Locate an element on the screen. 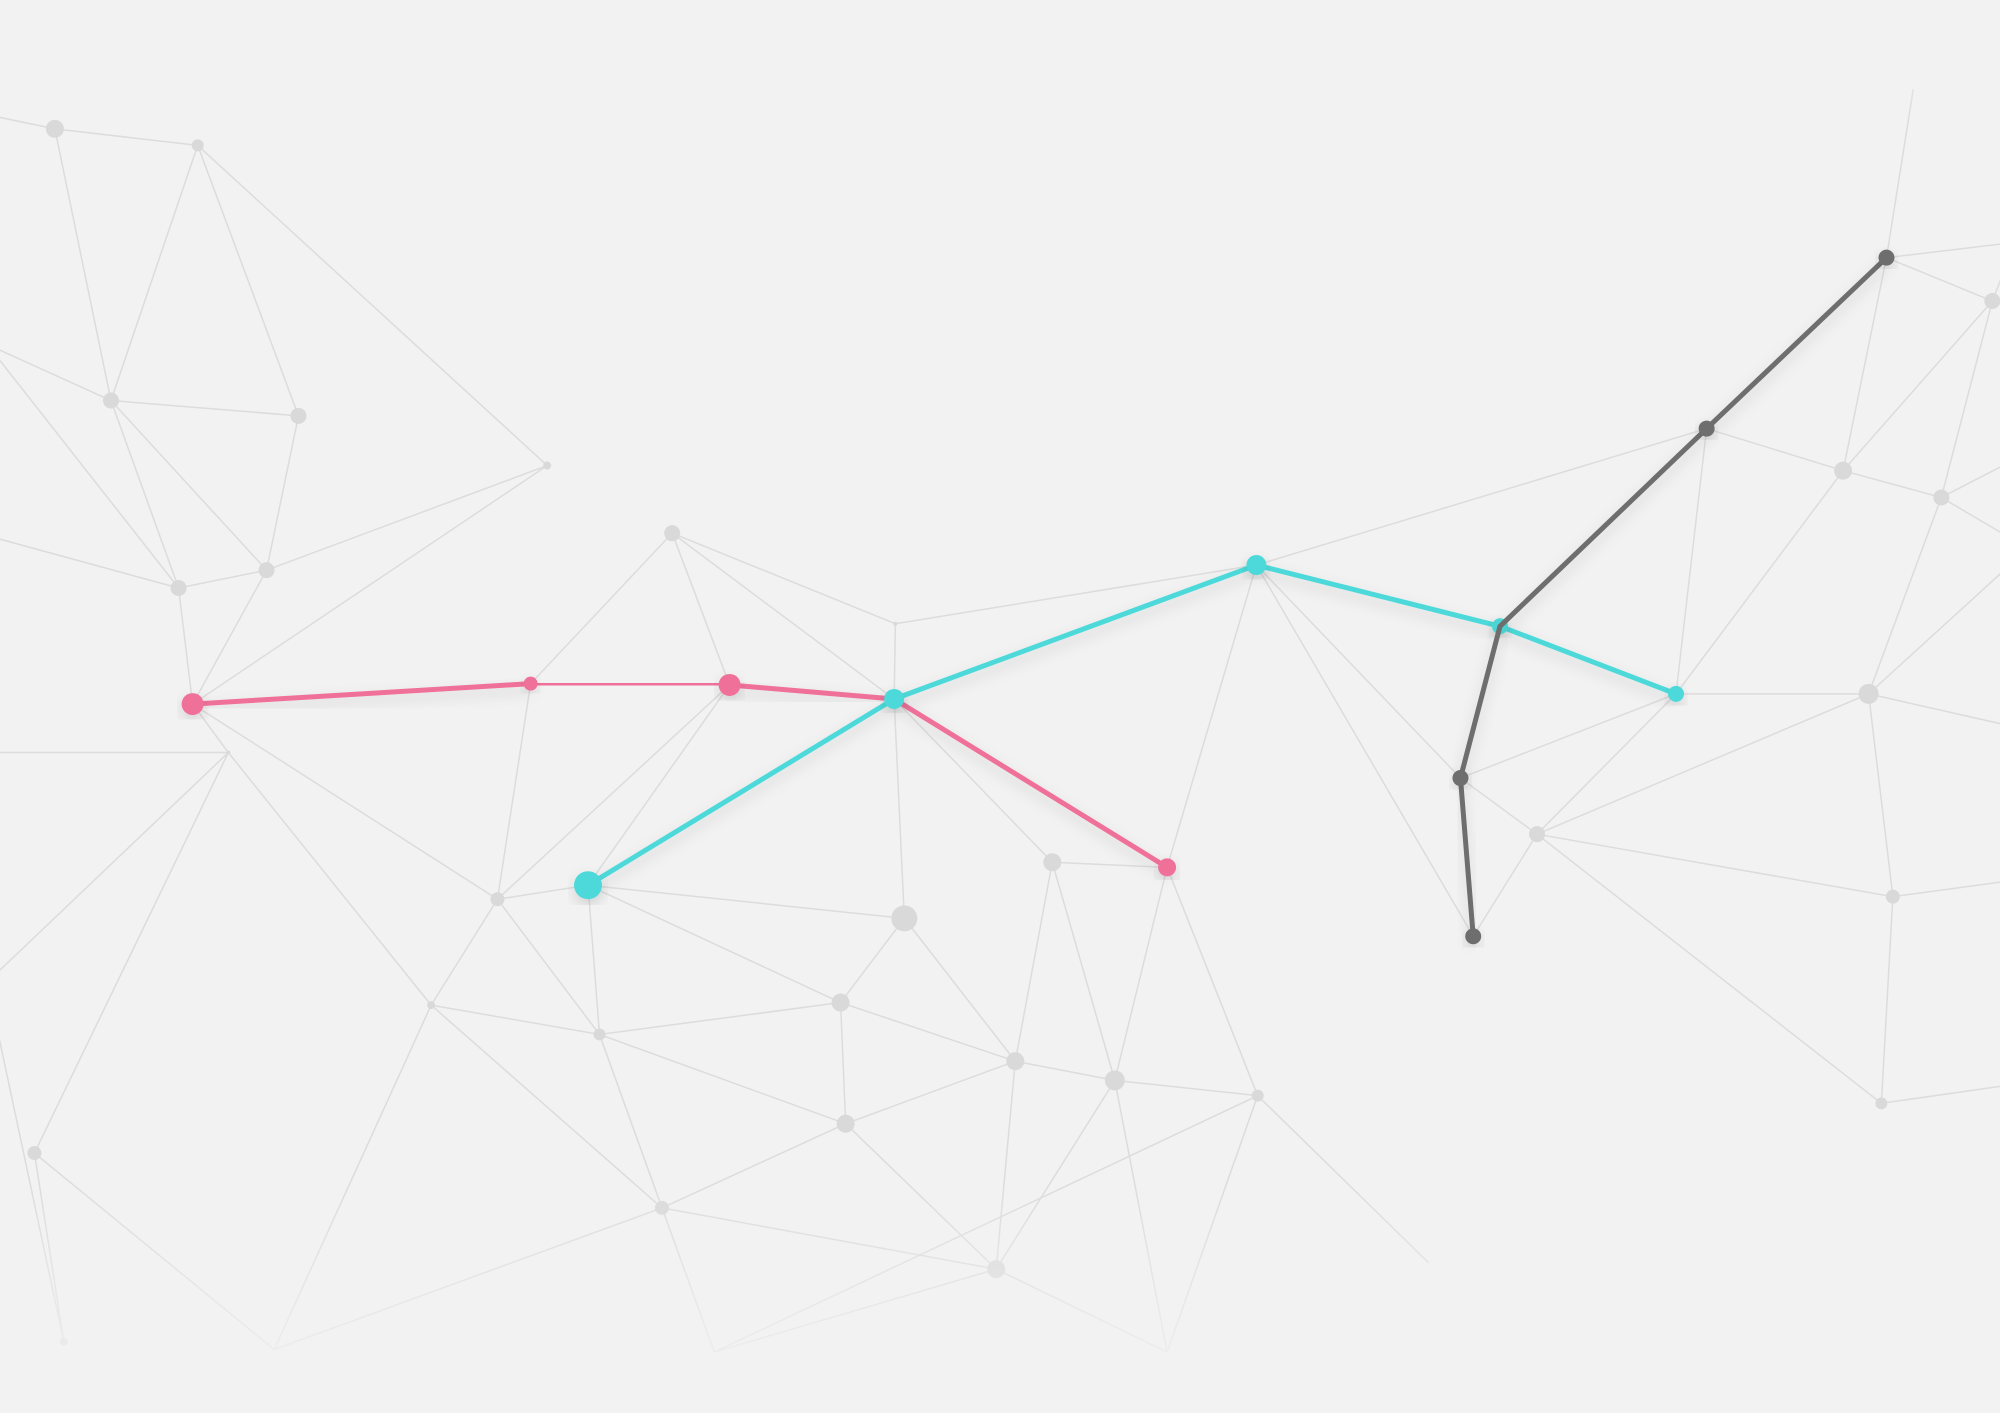 This screenshot has width=2000, height=1413. top-fade-overlay is located at coordinates (1000, 60).